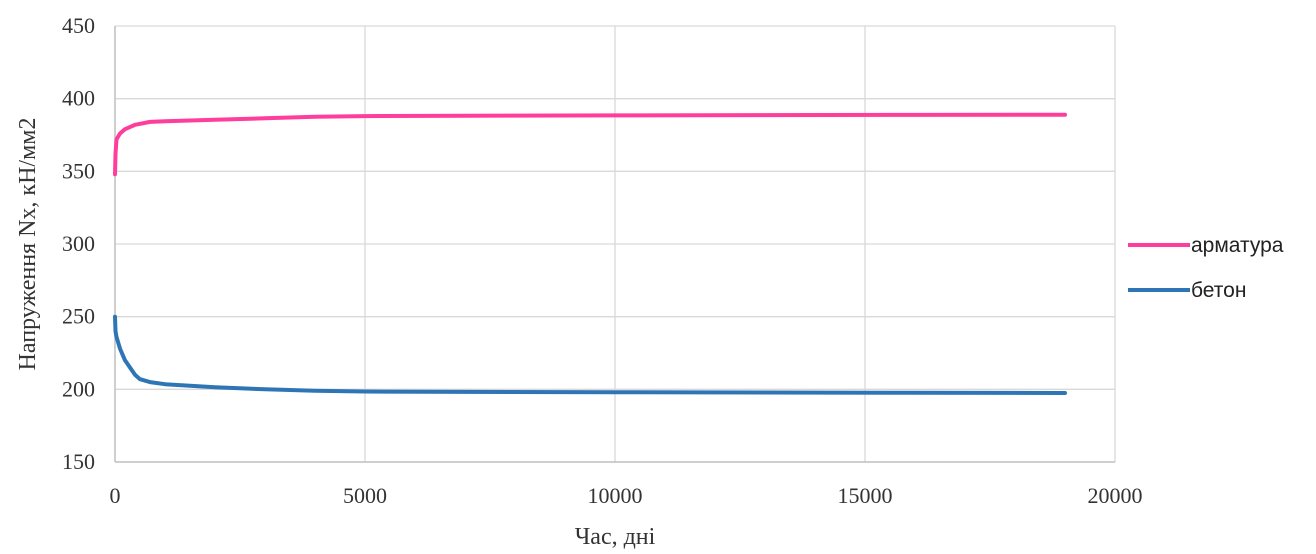  I want to click on x-tick-label: 20000, so click(1115, 495).